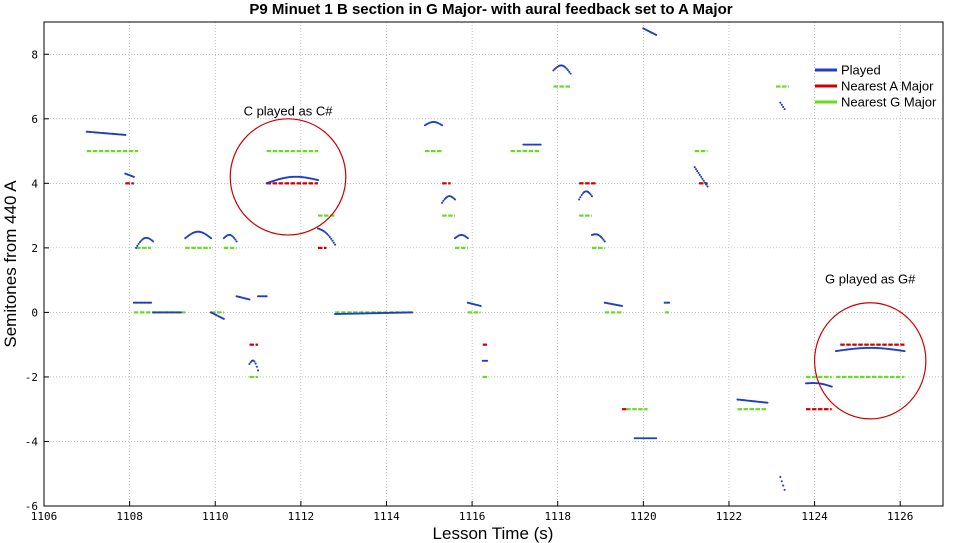  What do you see at coordinates (493, 533) in the screenshot?
I see `x-axis-label: Lesson Time (s)` at bounding box center [493, 533].